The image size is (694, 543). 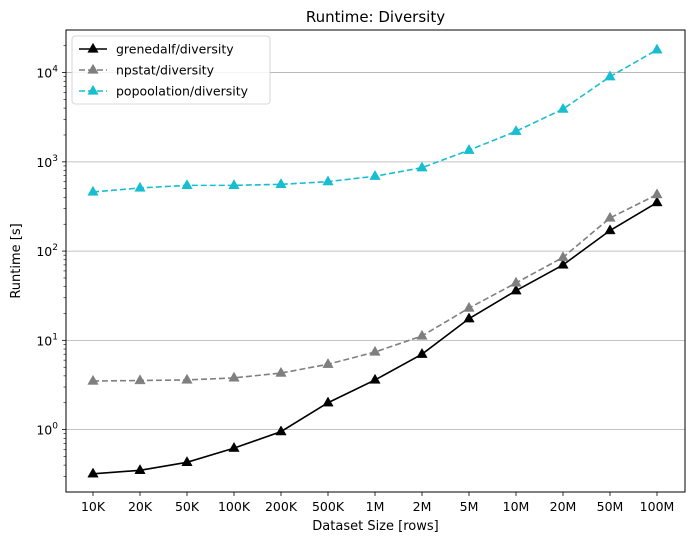 I want to click on x-axis: 10K 20K 50K 100K 200K 500K 1M 2M 5M 10M 20M 50M 100M, so click(x=377, y=503).